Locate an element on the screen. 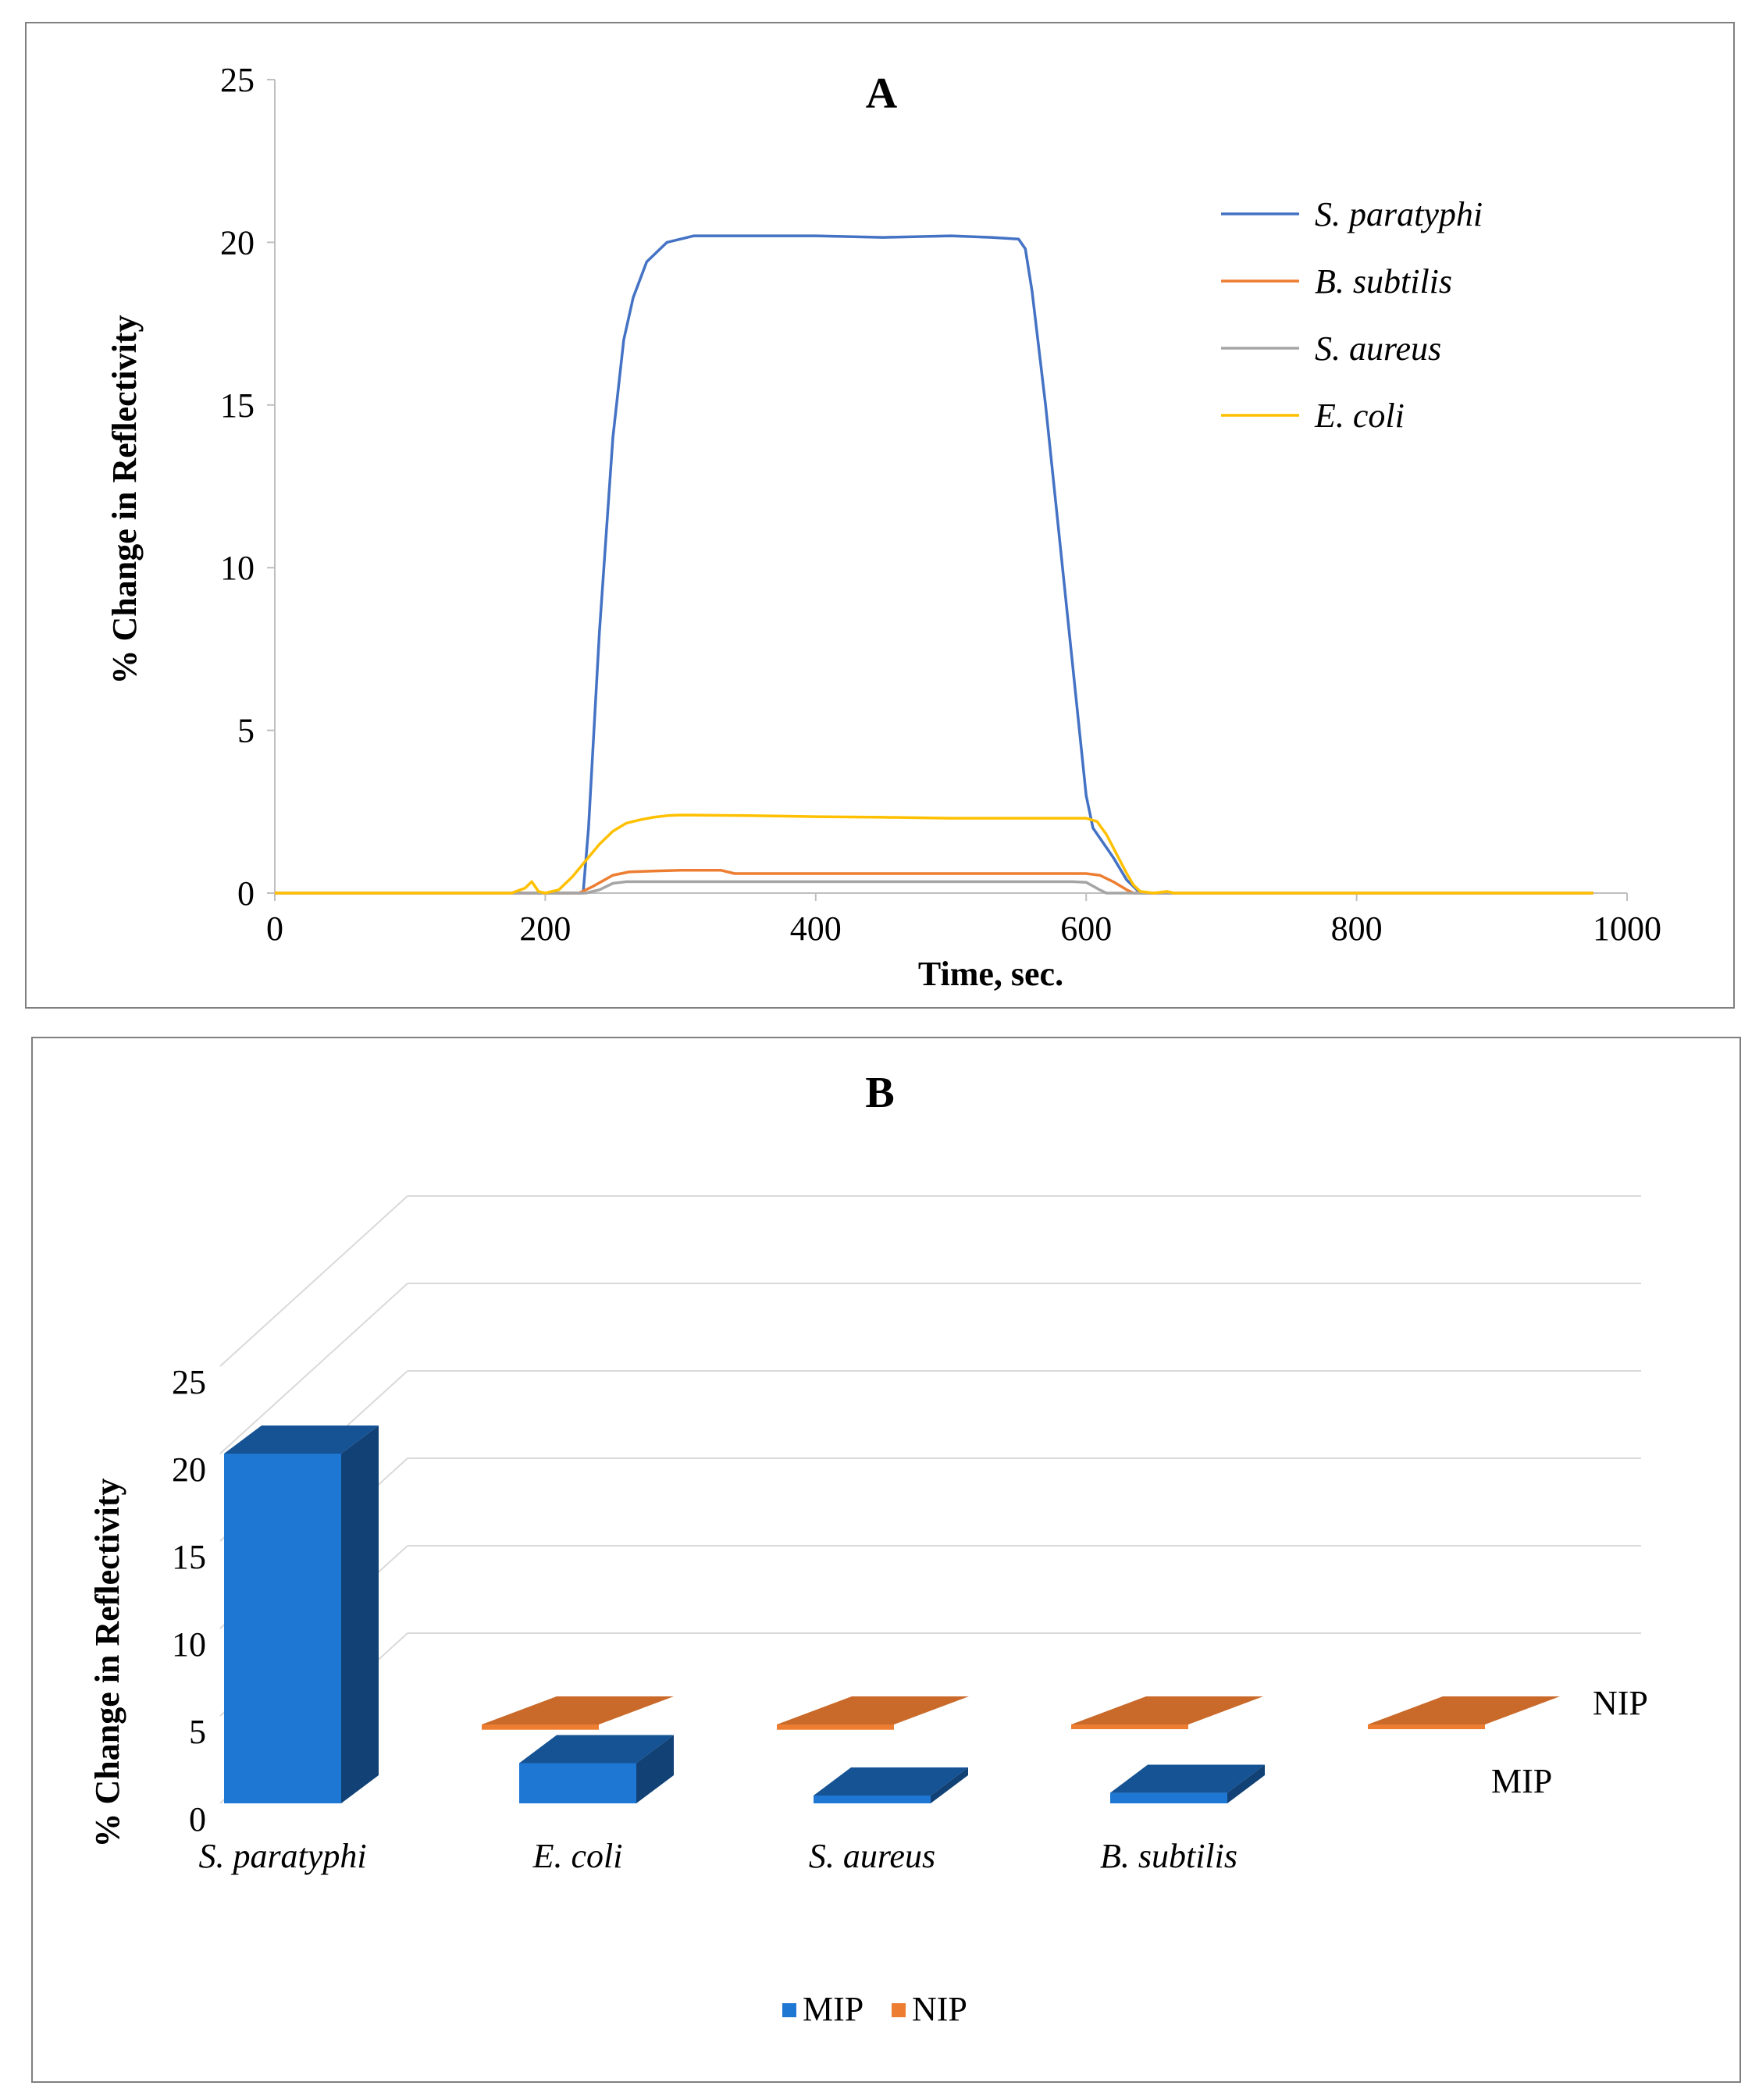 Image resolution: width=1759 pixels, height=2100 pixels. chart-b-y-tick-label: 10 is located at coordinates (189, 1644).